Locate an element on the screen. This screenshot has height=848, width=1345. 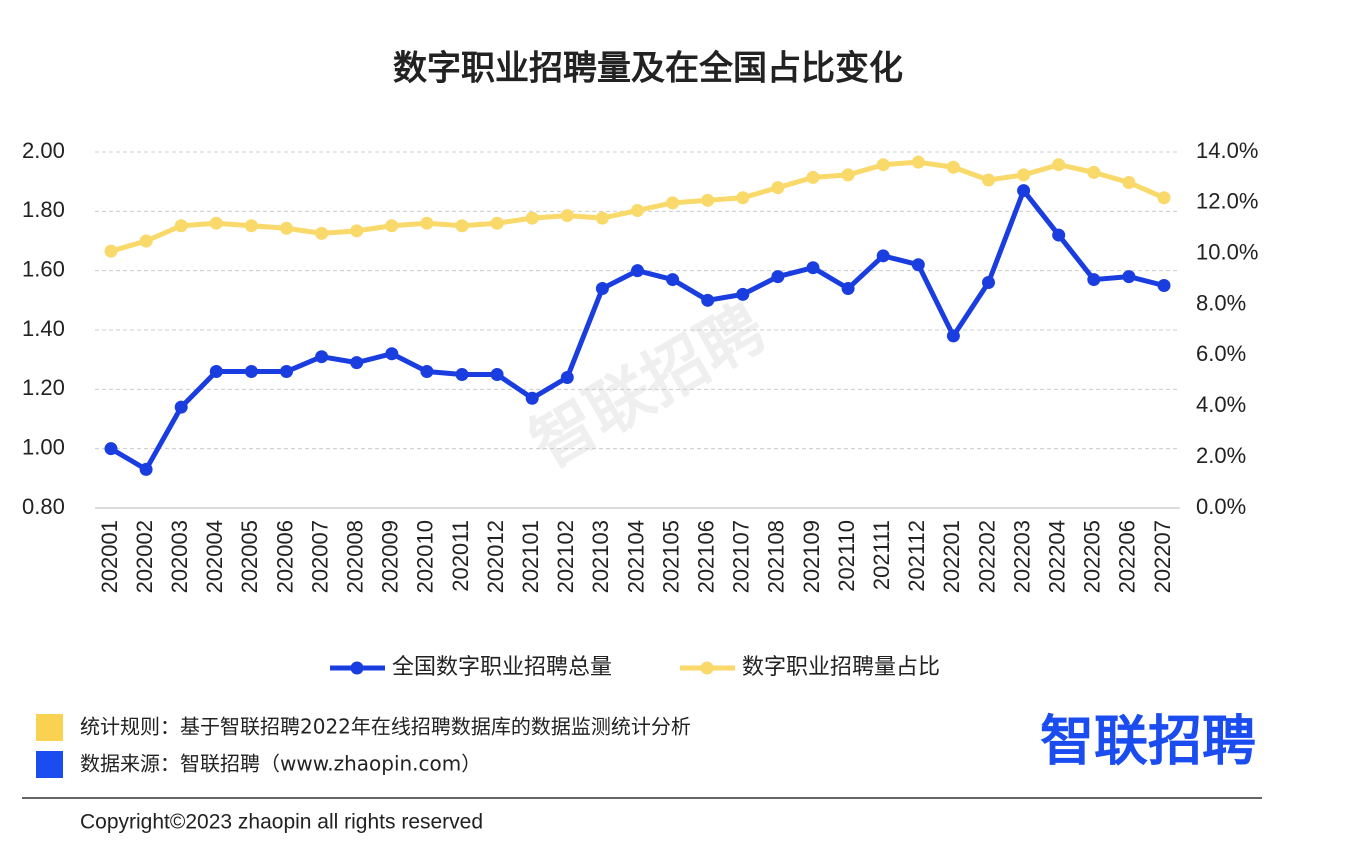
y-tick-label: 1.60 is located at coordinates (43, 268).